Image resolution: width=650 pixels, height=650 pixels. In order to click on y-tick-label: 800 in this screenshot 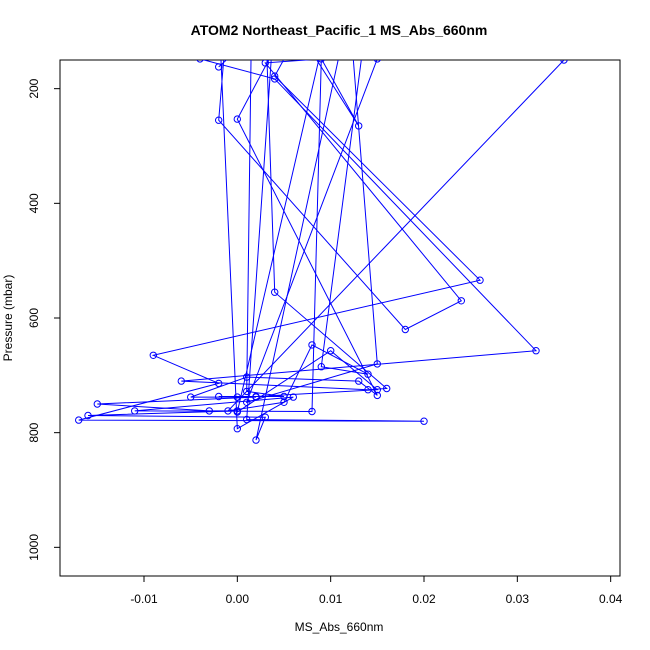, I will do `click(34, 432)`.